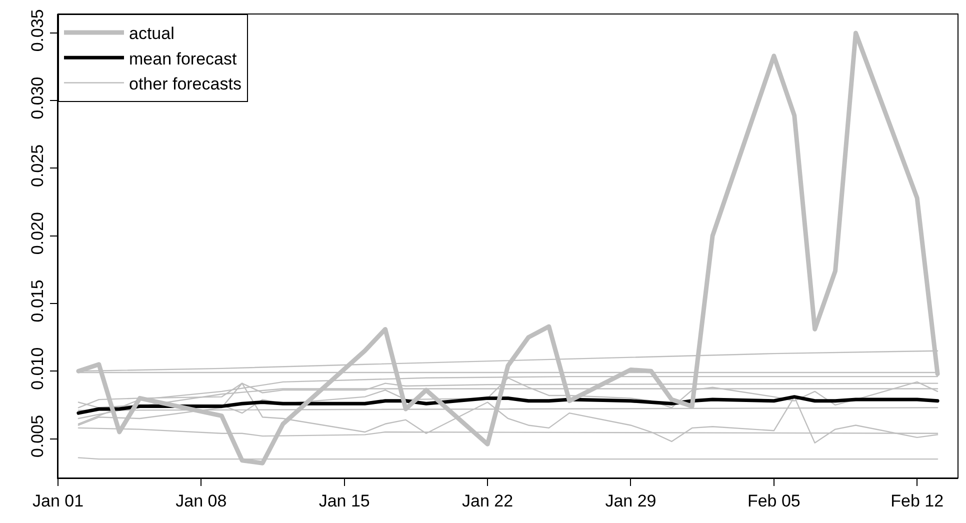 This screenshot has height=523, width=966. Describe the element at coordinates (58, 500) in the screenshot. I see `x-tick-label: Jan 01` at that location.